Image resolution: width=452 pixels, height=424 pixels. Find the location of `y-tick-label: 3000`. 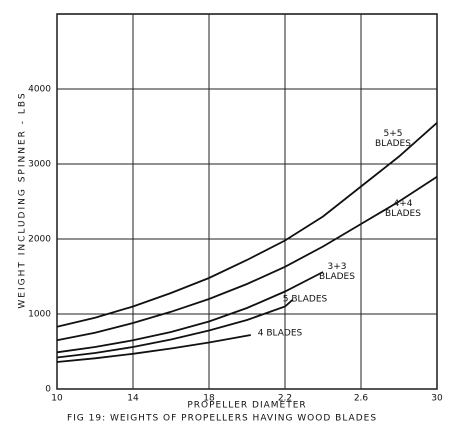

y-tick-label: 3000 is located at coordinates (39, 165).